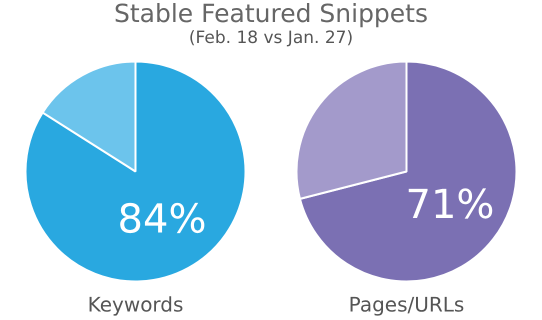  What do you see at coordinates (271, 14) in the screenshot?
I see `chart-title: Stable Featured Snippets` at bounding box center [271, 14].